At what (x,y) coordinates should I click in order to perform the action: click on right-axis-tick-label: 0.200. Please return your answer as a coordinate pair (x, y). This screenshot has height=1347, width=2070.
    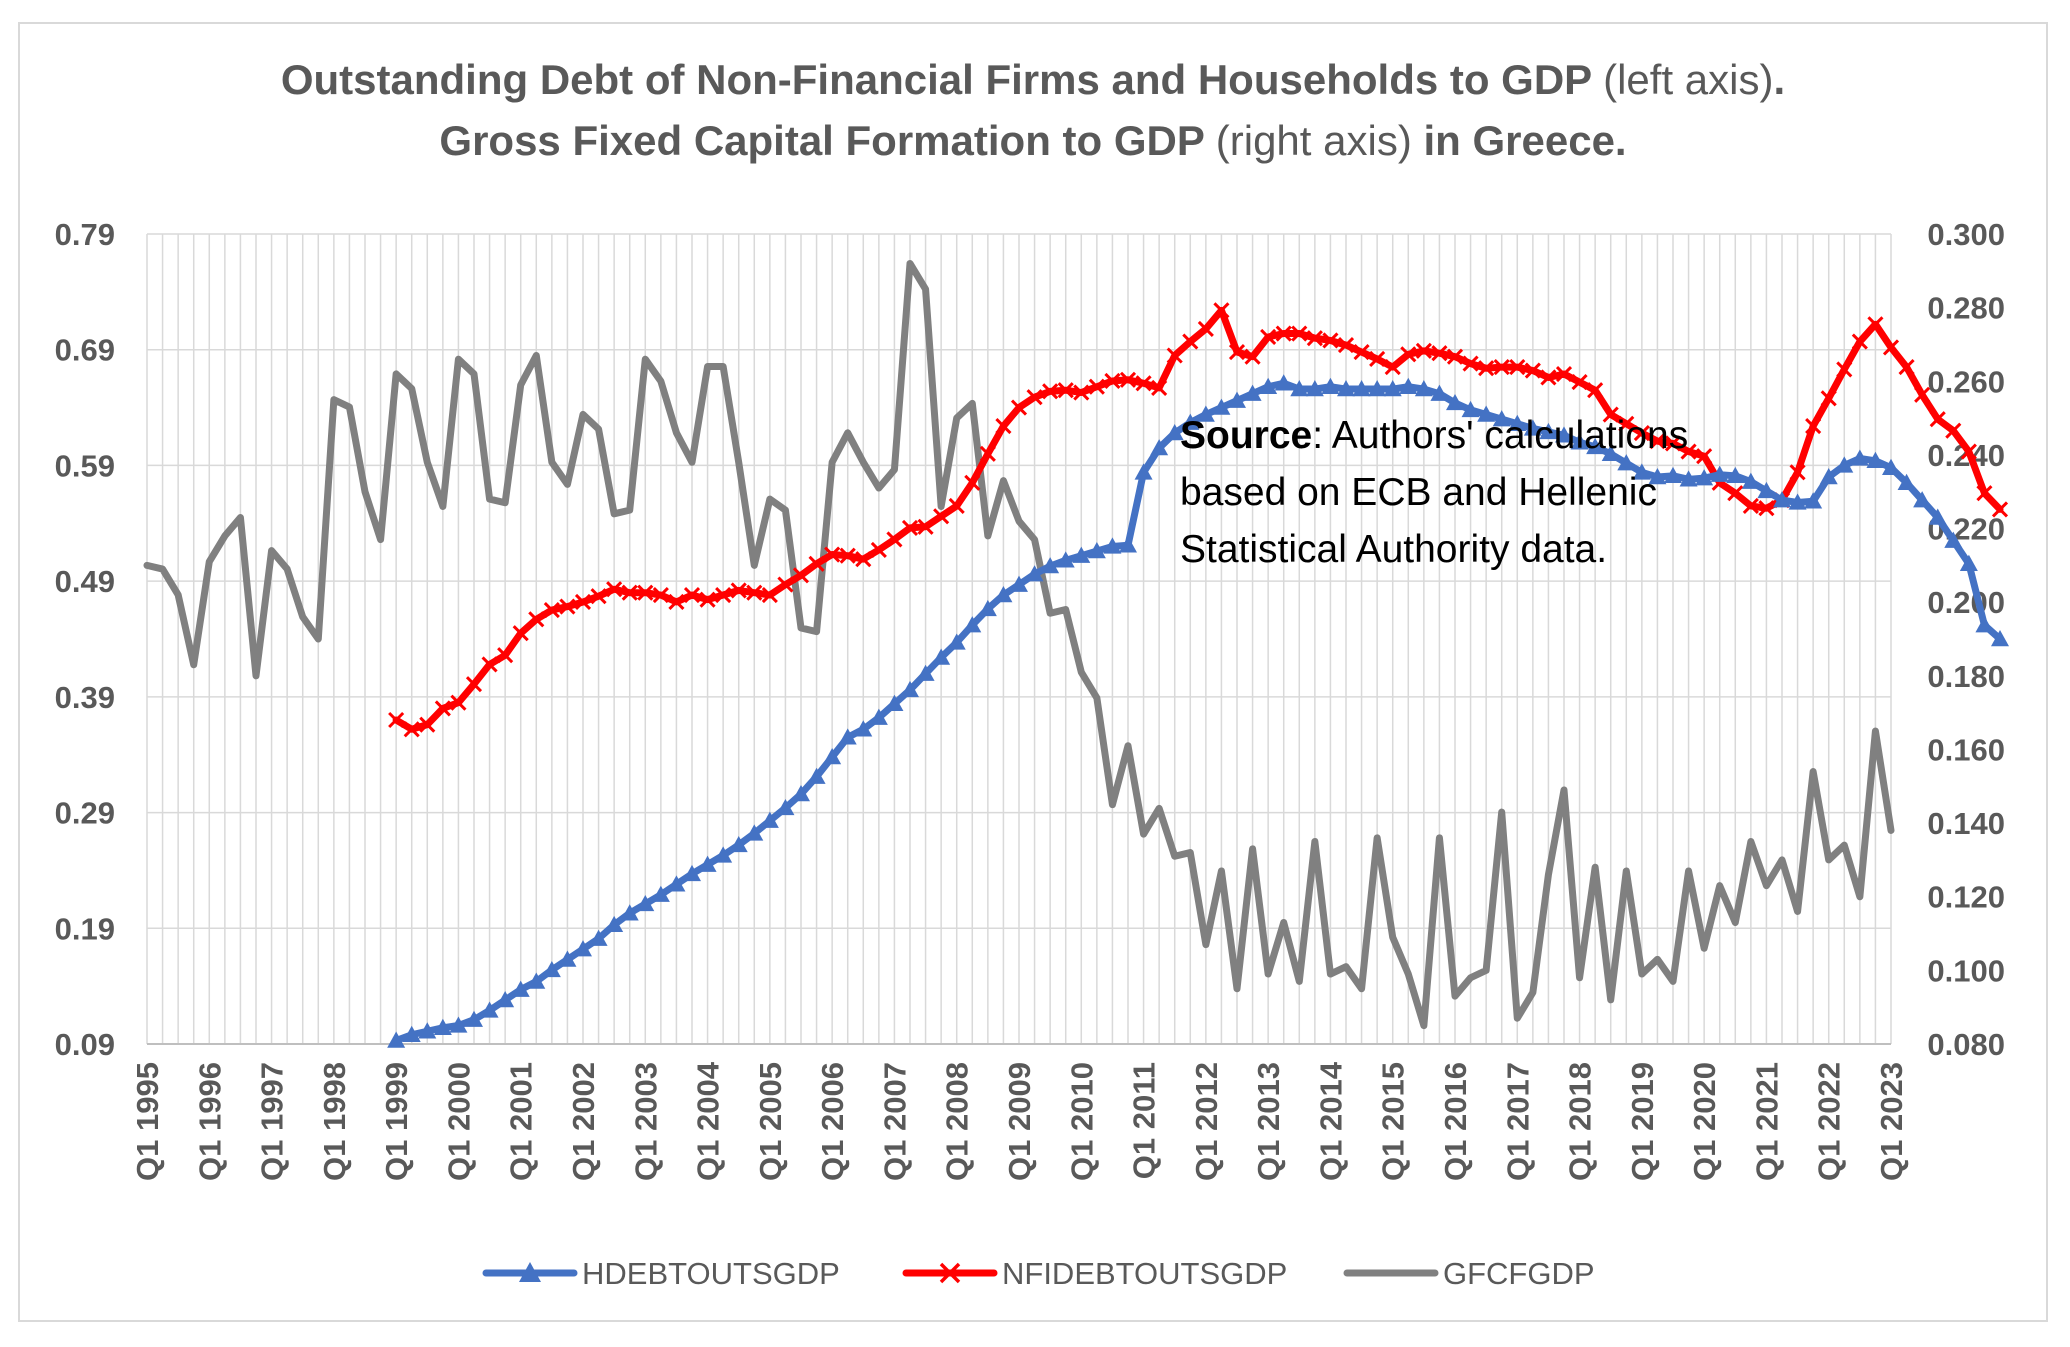
    Looking at the image, I should click on (1966, 602).